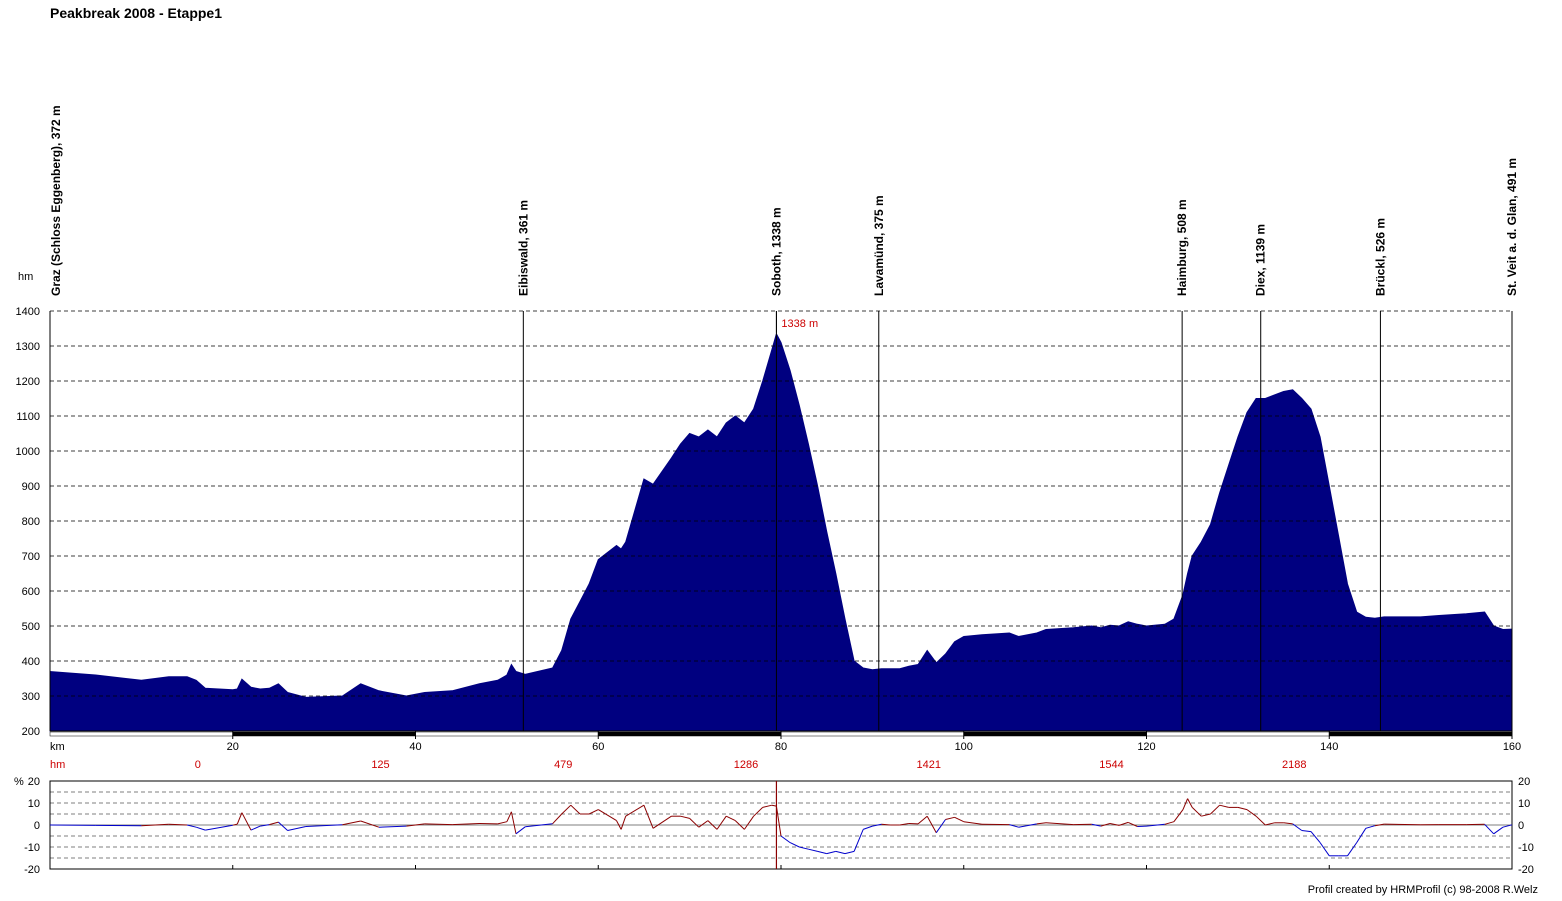  What do you see at coordinates (31, 522) in the screenshot?
I see `y-tick-label: 800` at bounding box center [31, 522].